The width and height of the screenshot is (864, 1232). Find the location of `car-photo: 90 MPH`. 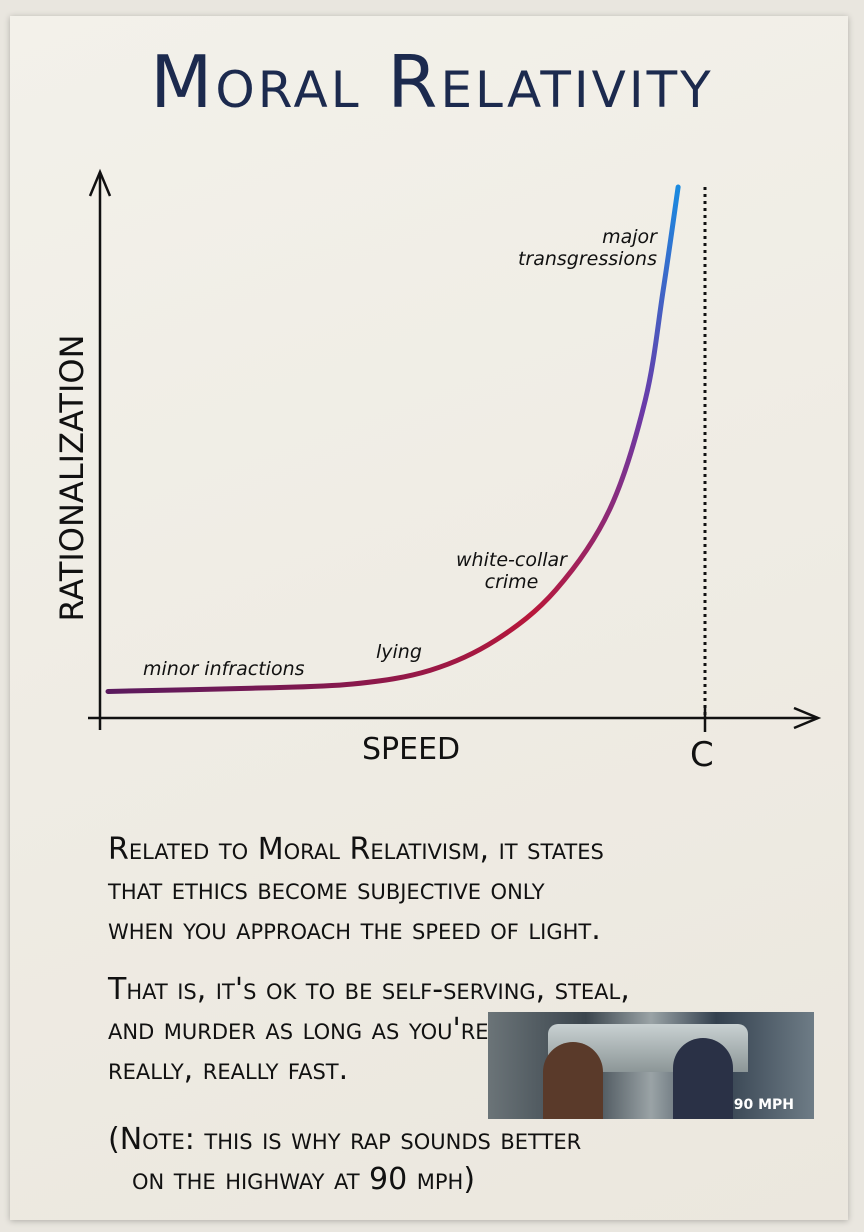

car-photo: 90 MPH is located at coordinates (651, 1065).